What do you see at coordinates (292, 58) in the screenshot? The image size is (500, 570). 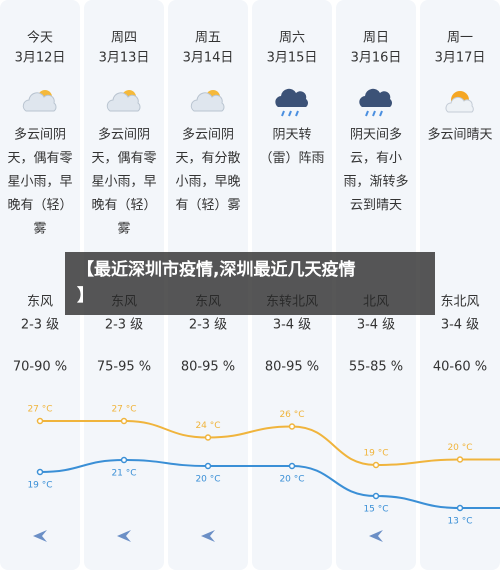 I see `date: 3月15日` at bounding box center [292, 58].